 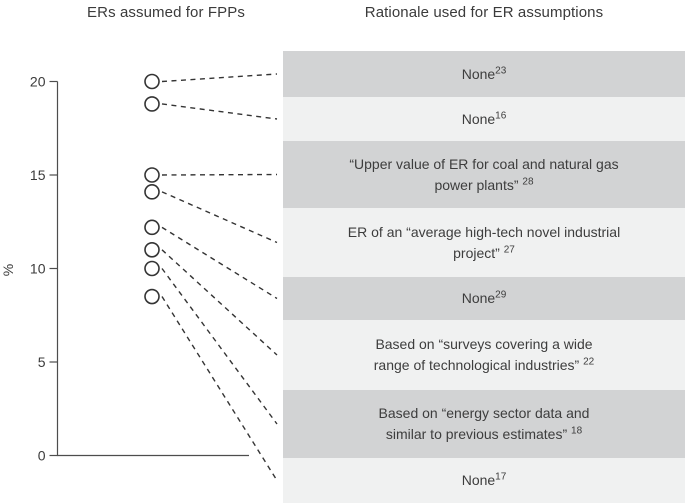 I want to click on reference-superscript: 17, so click(x=501, y=477).